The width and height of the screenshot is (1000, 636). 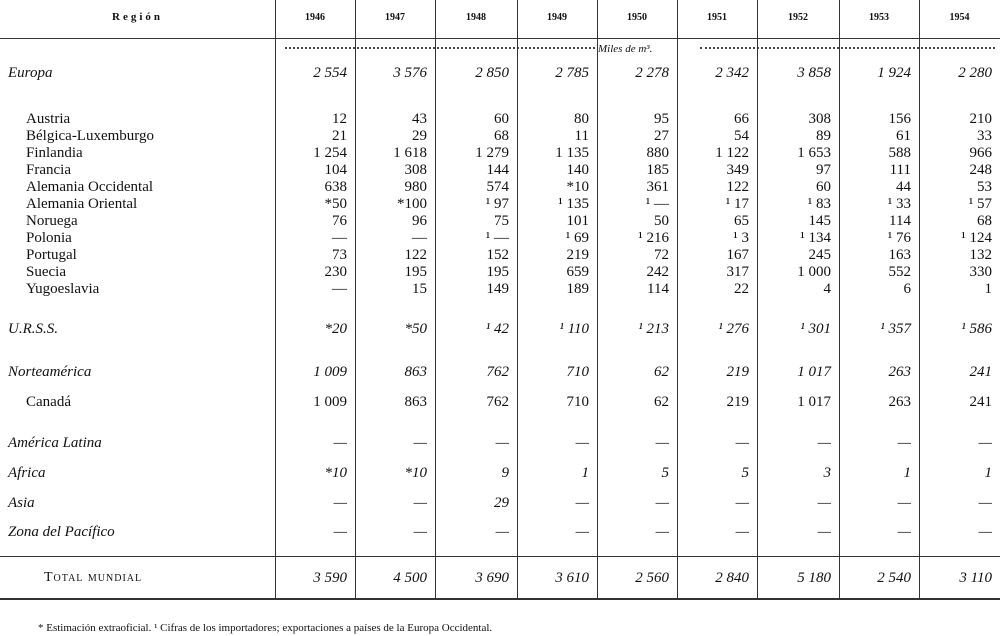 I want to click on row-label: Suecia, so click(x=46, y=272).